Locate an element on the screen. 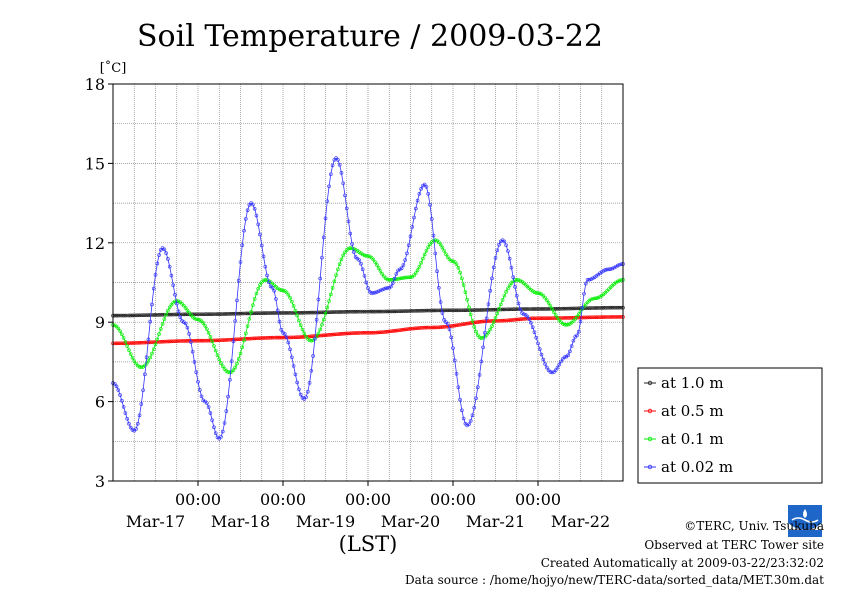 This screenshot has width=842, height=595. legend-item: at 0.5 m is located at coordinates (684, 411).